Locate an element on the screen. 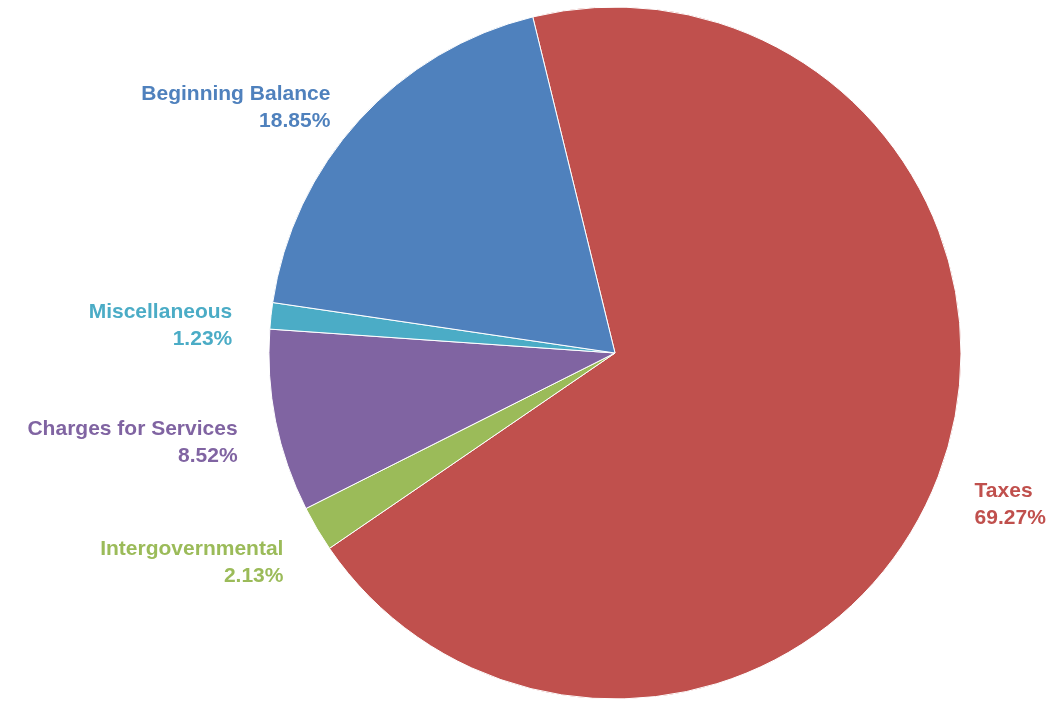 Image resolution: width=1060 pixels, height=702 pixels. slice-label: Charges for Services is located at coordinates (132, 427).